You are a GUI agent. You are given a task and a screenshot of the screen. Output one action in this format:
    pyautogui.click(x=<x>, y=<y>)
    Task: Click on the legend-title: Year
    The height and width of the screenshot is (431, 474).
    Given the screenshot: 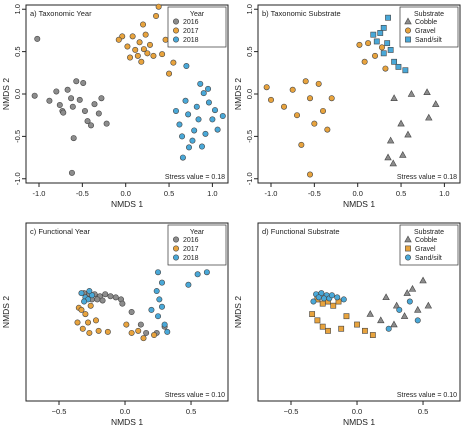 What is the action you would take?
    pyautogui.click(x=197, y=232)
    